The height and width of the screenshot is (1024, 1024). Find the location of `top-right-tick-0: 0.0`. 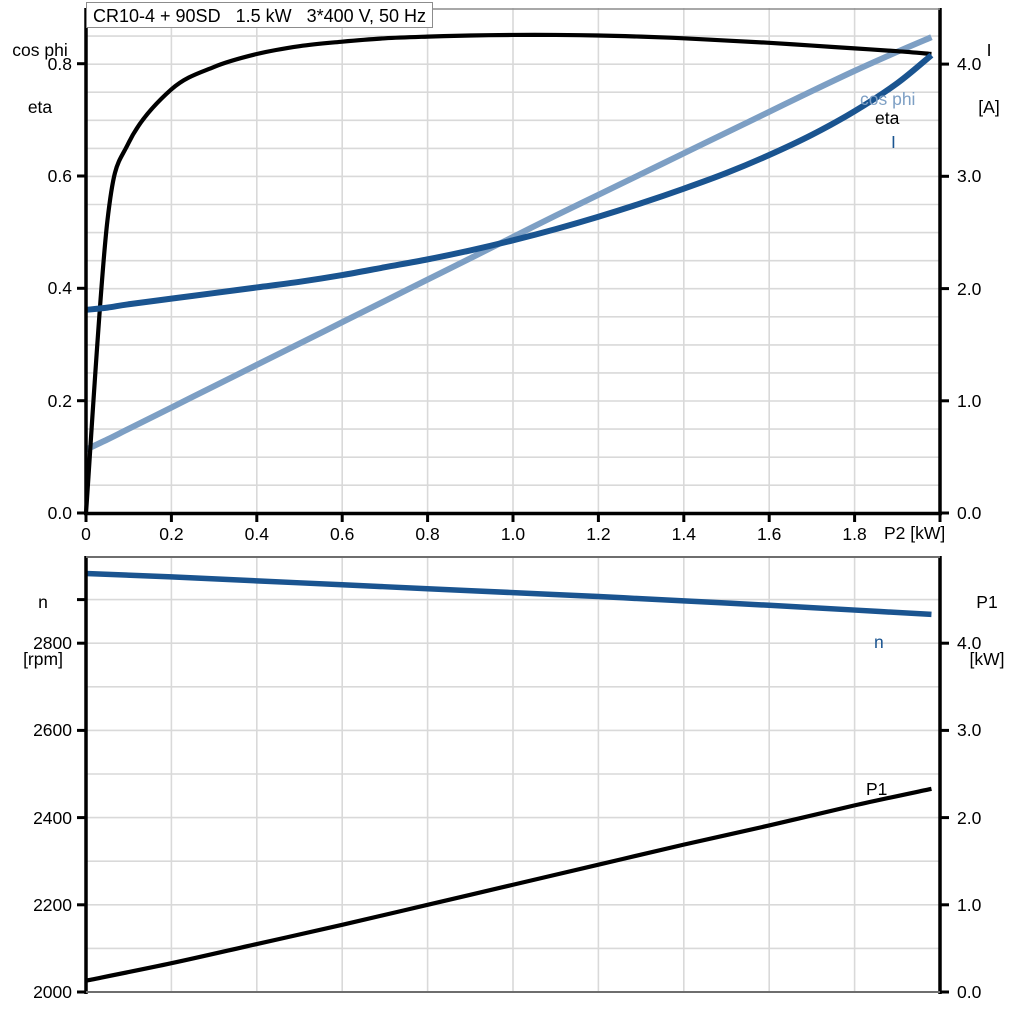

top-right-tick-0: 0.0 is located at coordinates (969, 513).